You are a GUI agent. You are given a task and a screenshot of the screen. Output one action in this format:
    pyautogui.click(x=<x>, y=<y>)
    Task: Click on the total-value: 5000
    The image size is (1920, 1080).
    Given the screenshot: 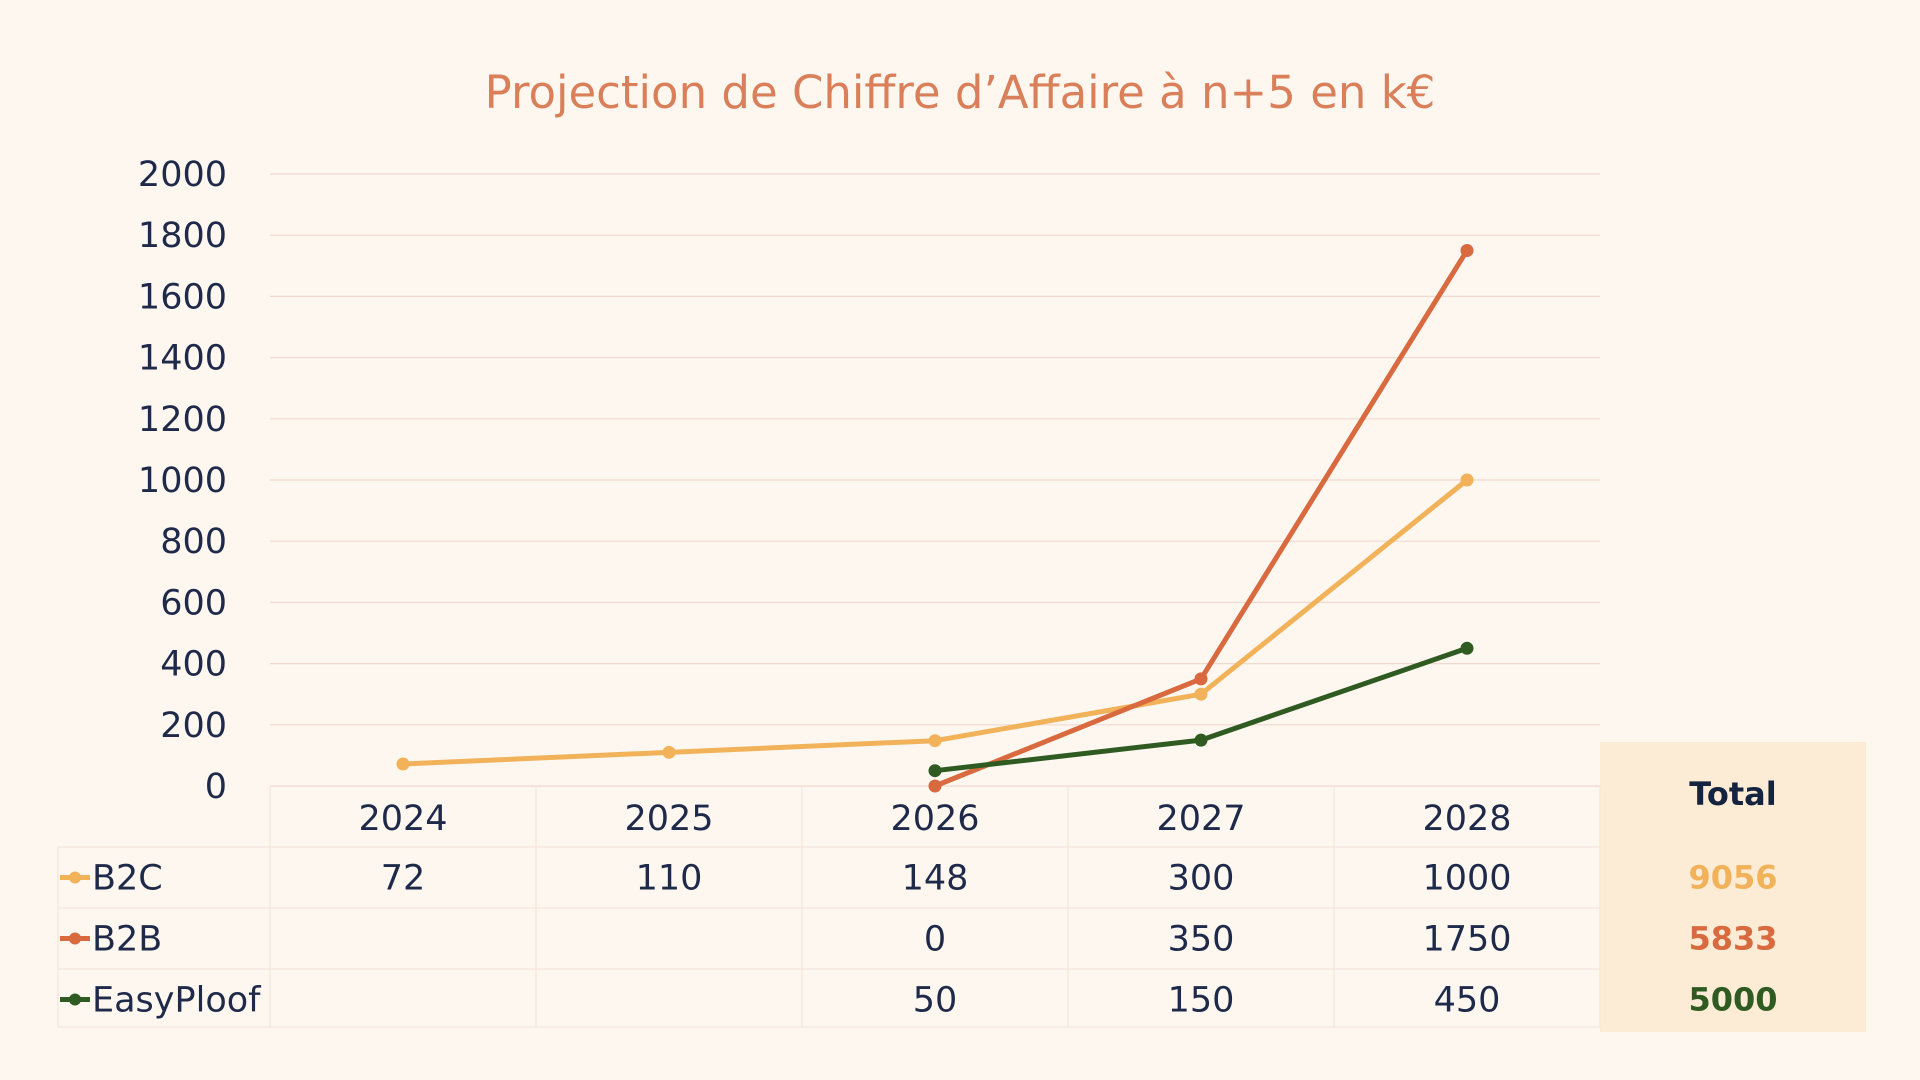 What is the action you would take?
    pyautogui.click(x=1732, y=1000)
    